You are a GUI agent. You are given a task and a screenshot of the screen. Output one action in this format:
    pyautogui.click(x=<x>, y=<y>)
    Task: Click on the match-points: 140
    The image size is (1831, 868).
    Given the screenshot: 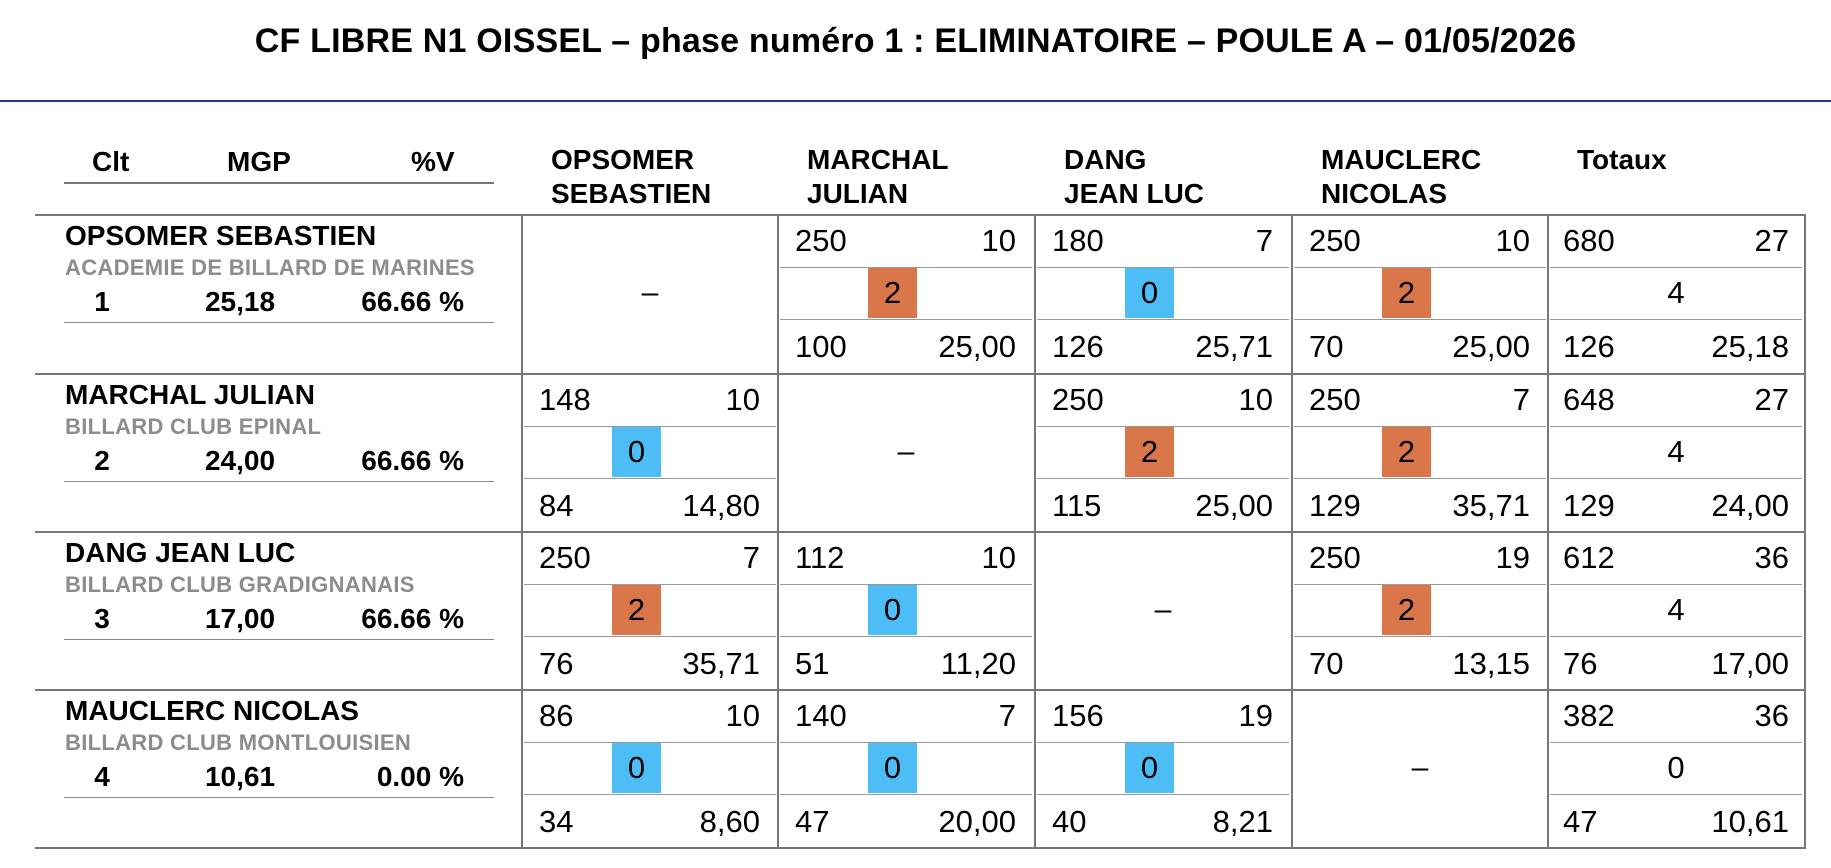 What is the action you would take?
    pyautogui.click(x=821, y=715)
    